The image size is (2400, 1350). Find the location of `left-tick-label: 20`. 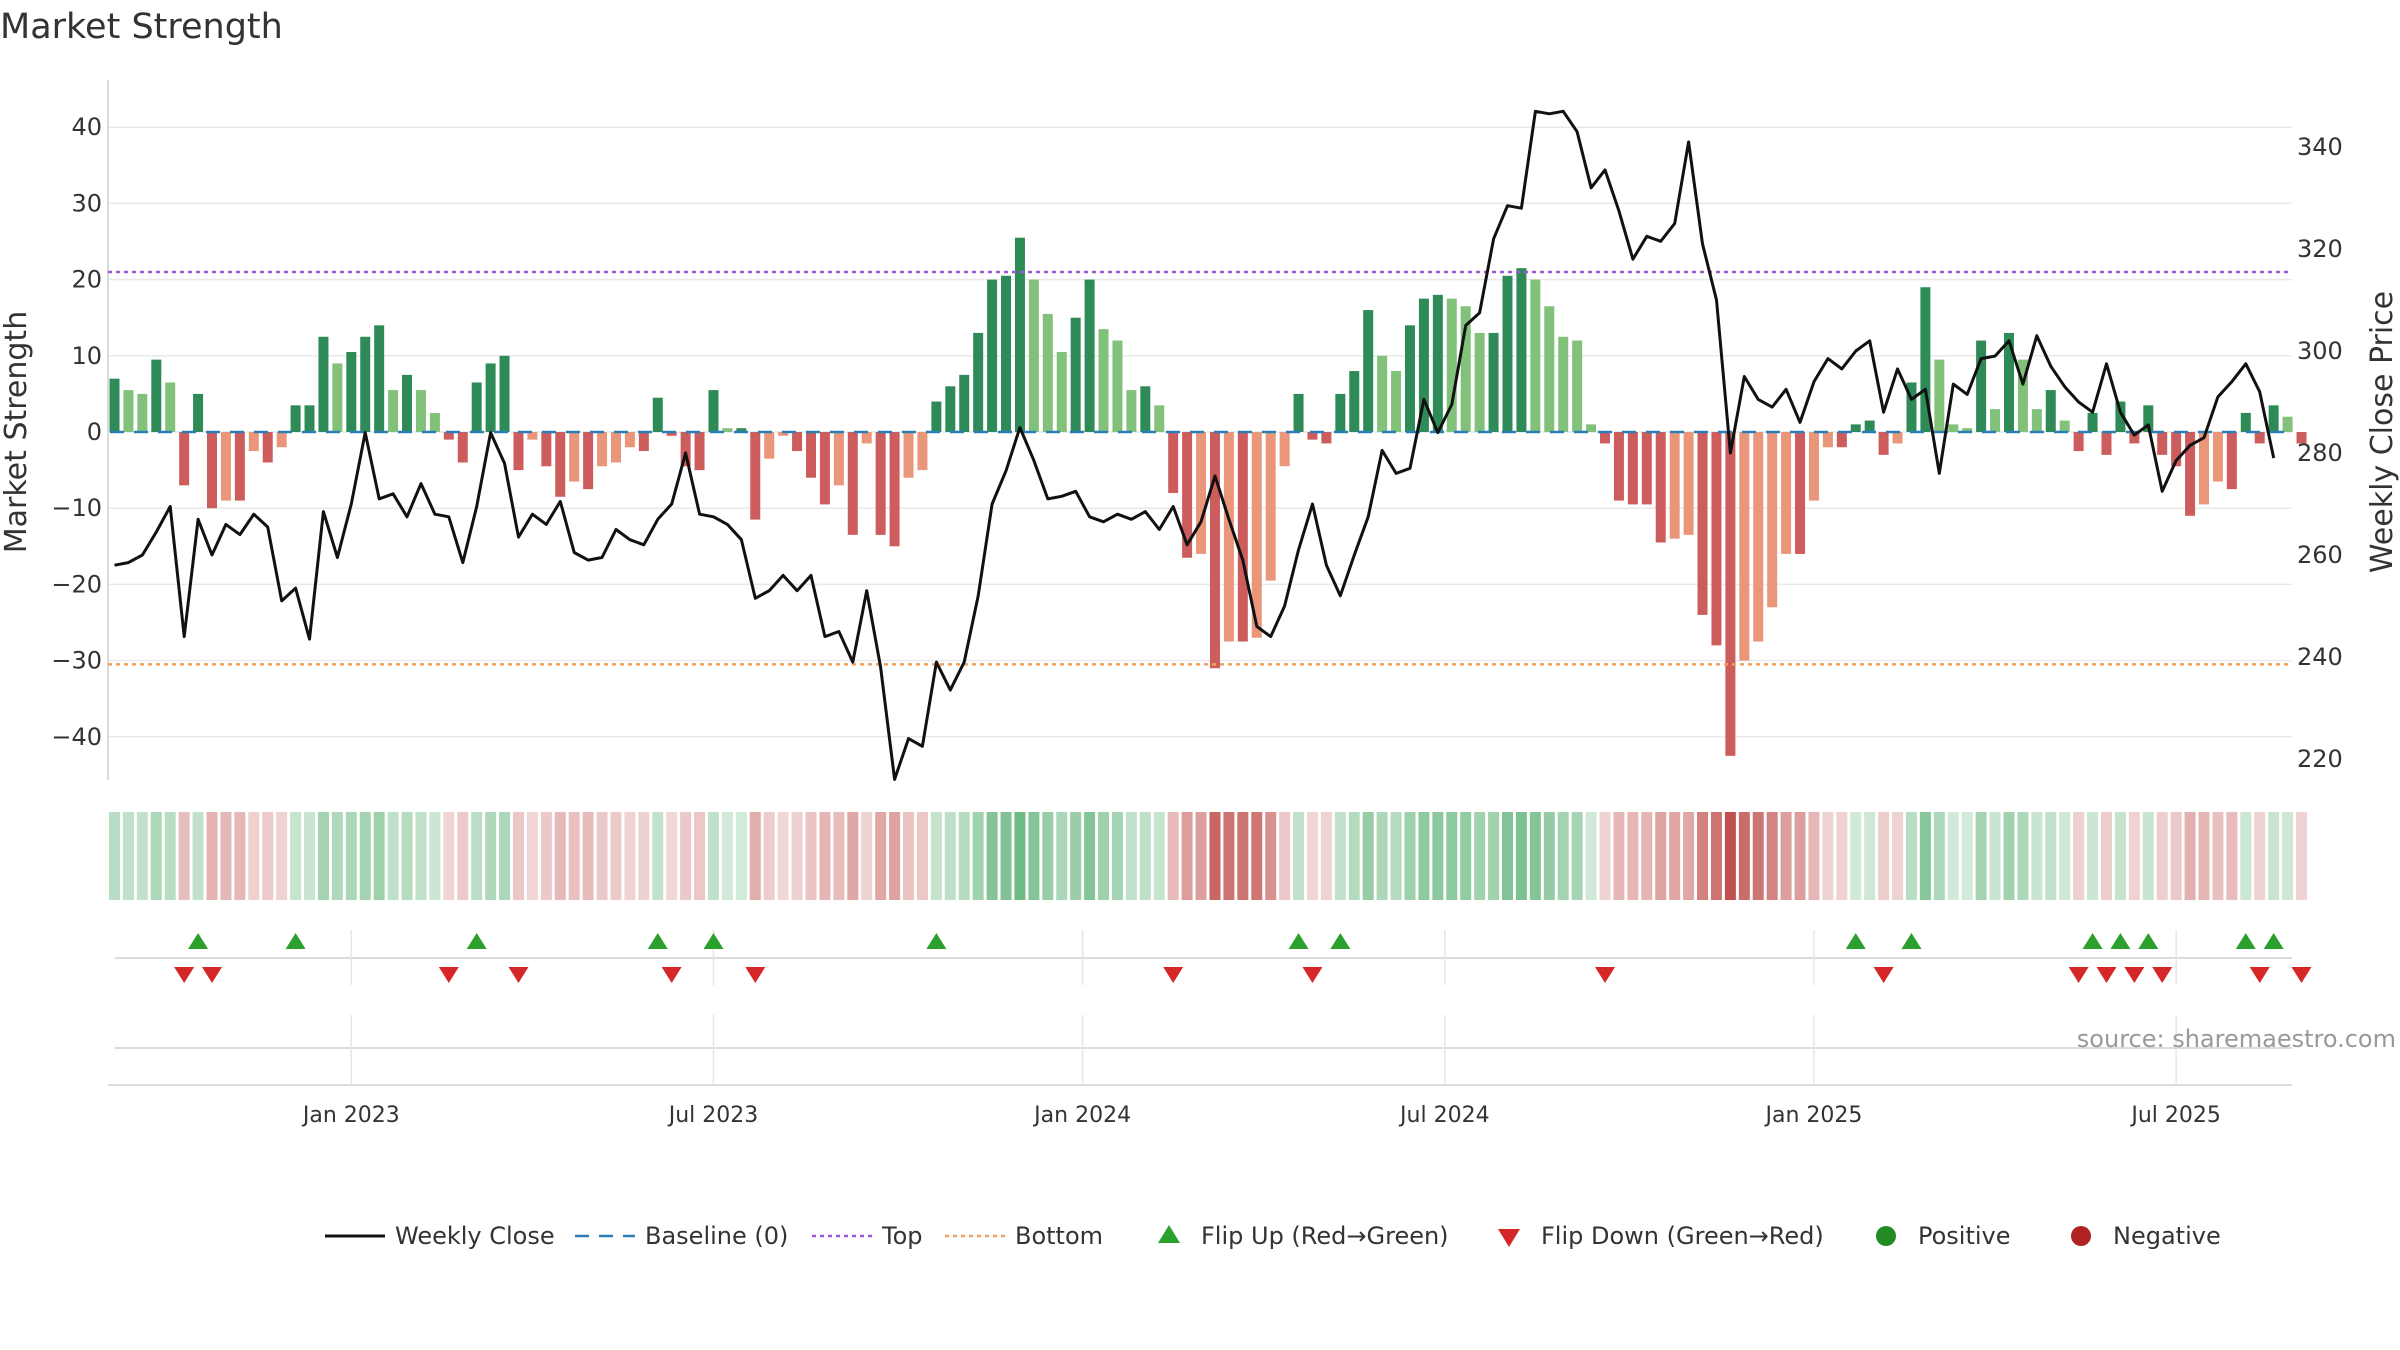

left-tick-label: 20 is located at coordinates (86, 280).